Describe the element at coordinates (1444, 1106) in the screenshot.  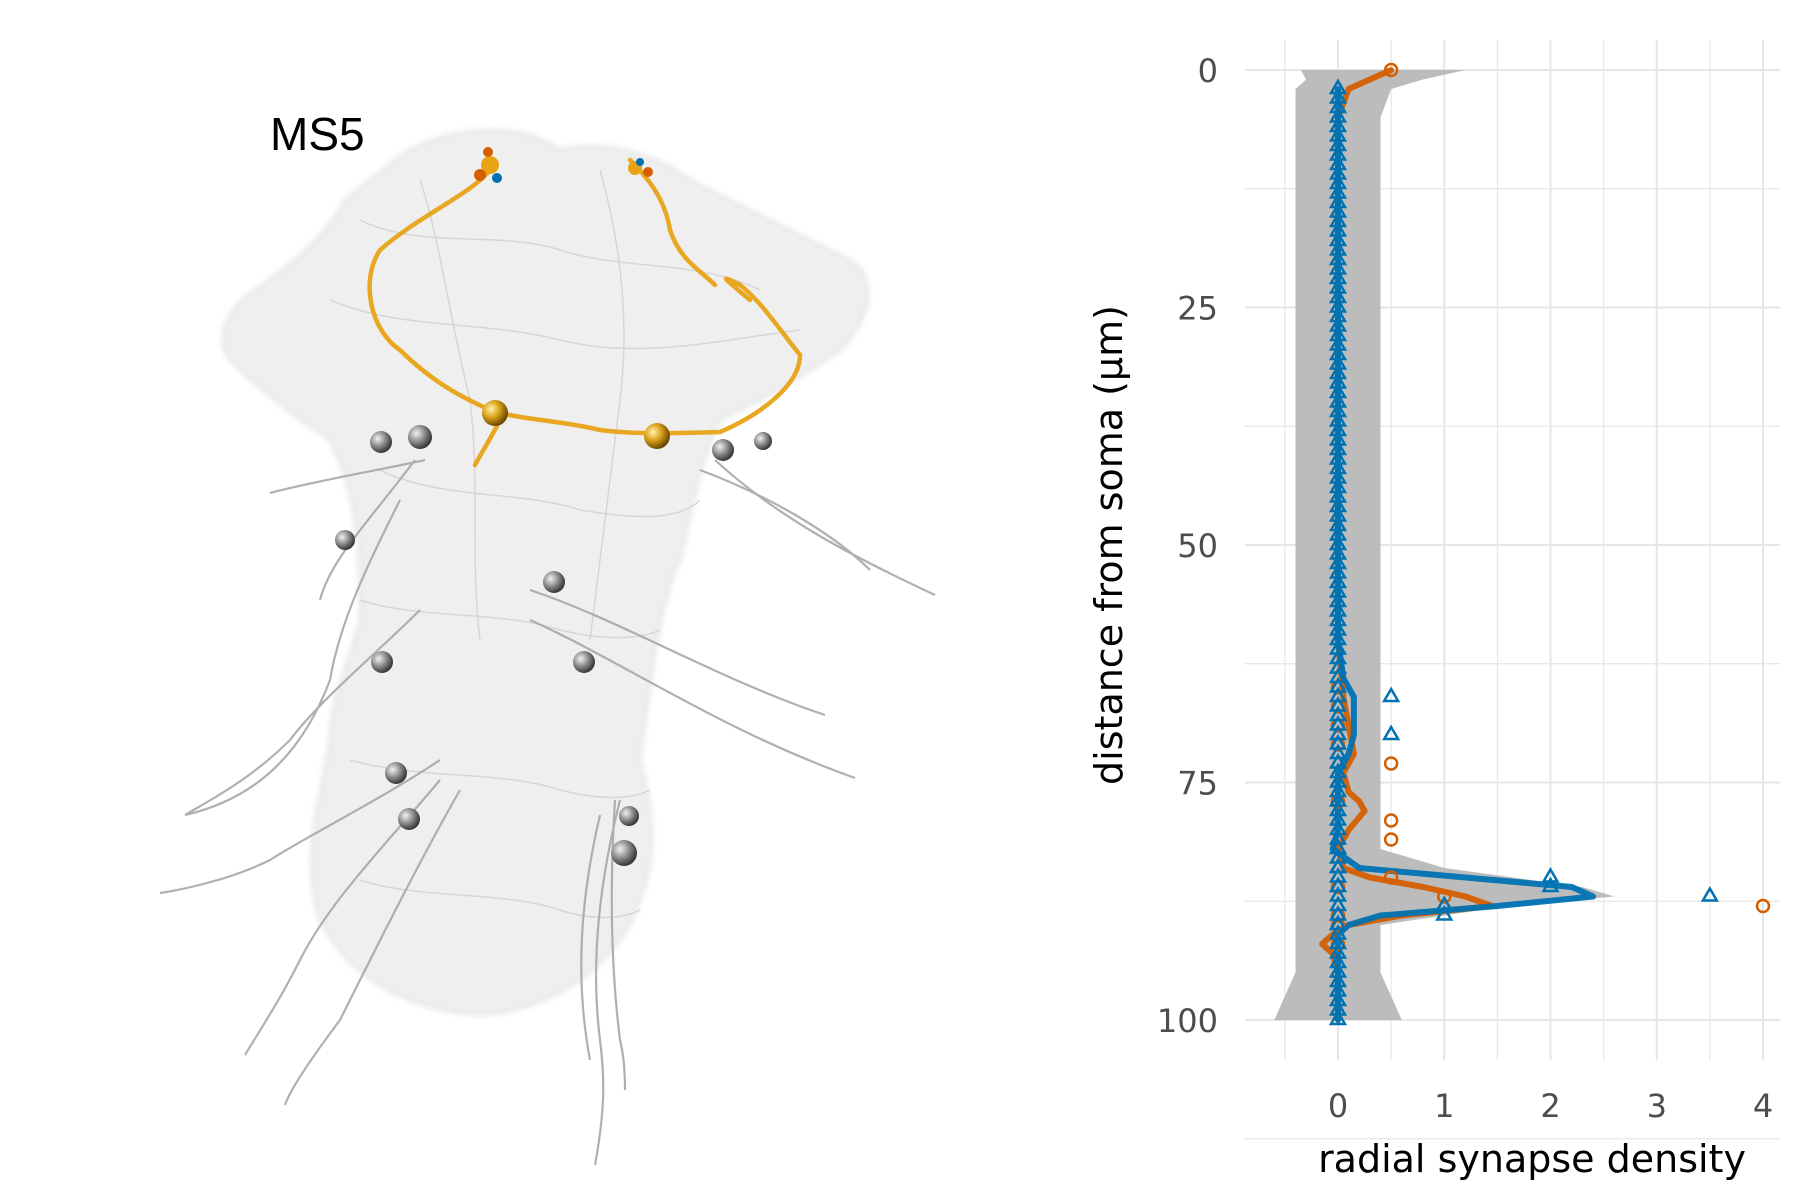
I see `x-tick-label: 1` at that location.